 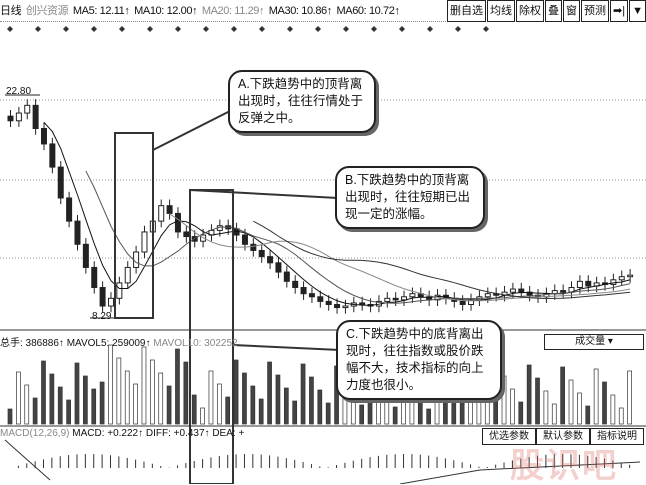 What do you see at coordinates (520, 472) in the screenshot?
I see `macd-dea-line` at bounding box center [520, 472].